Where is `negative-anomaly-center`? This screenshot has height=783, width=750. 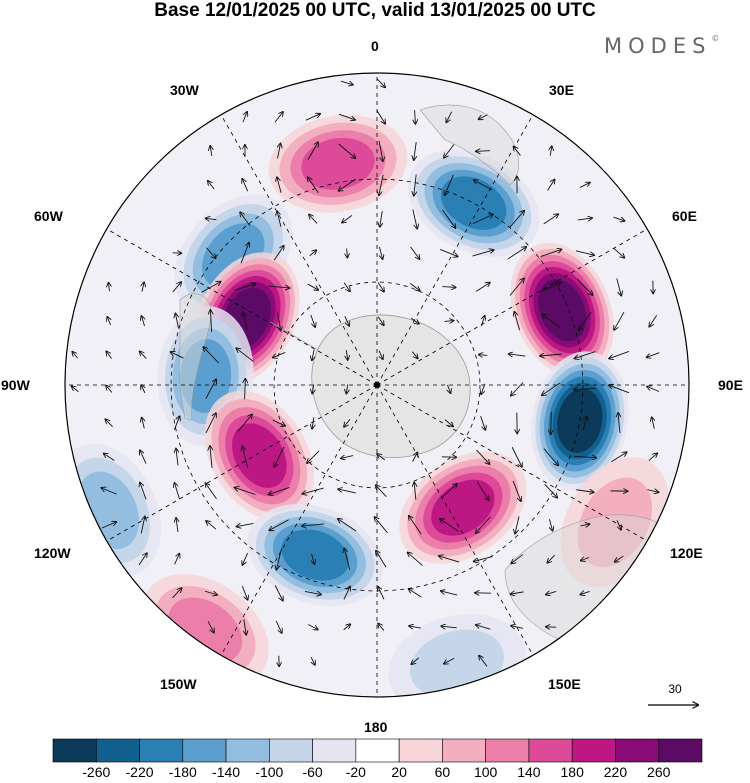 negative-anomaly-center is located at coordinates (315, 555).